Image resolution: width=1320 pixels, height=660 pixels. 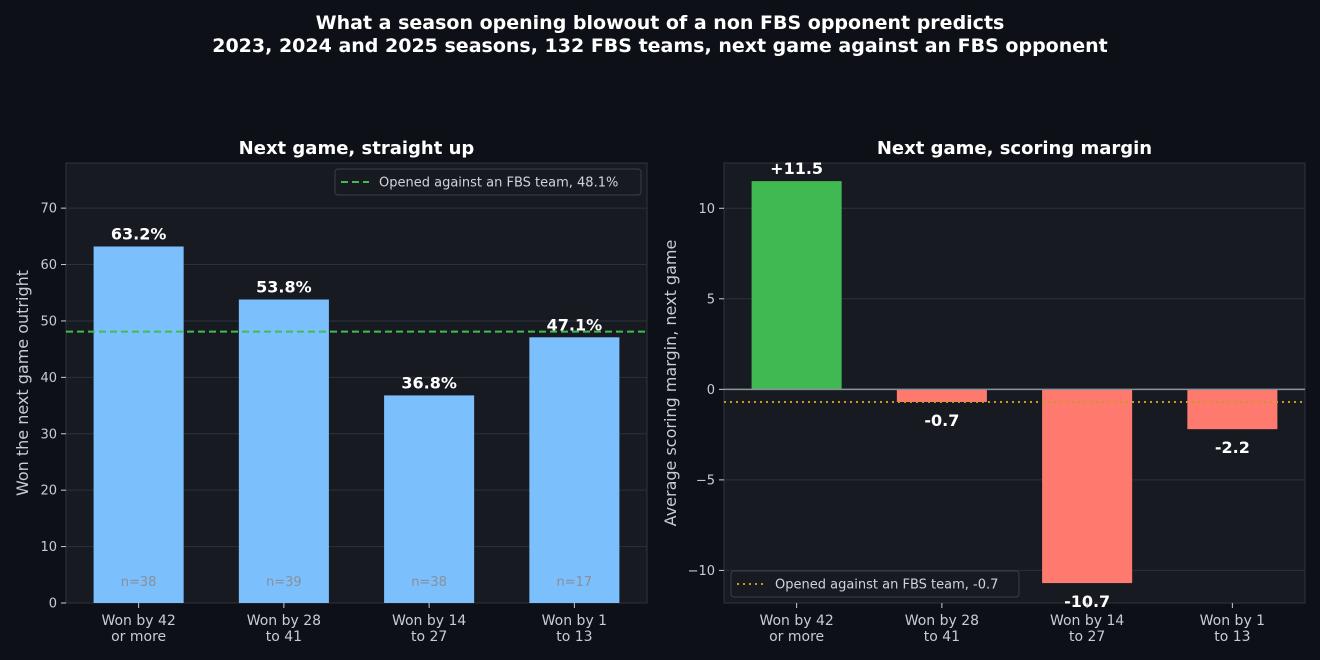 What do you see at coordinates (886, 585) in the screenshot?
I see `legend-label: Opened against an FBS team, -0.7` at bounding box center [886, 585].